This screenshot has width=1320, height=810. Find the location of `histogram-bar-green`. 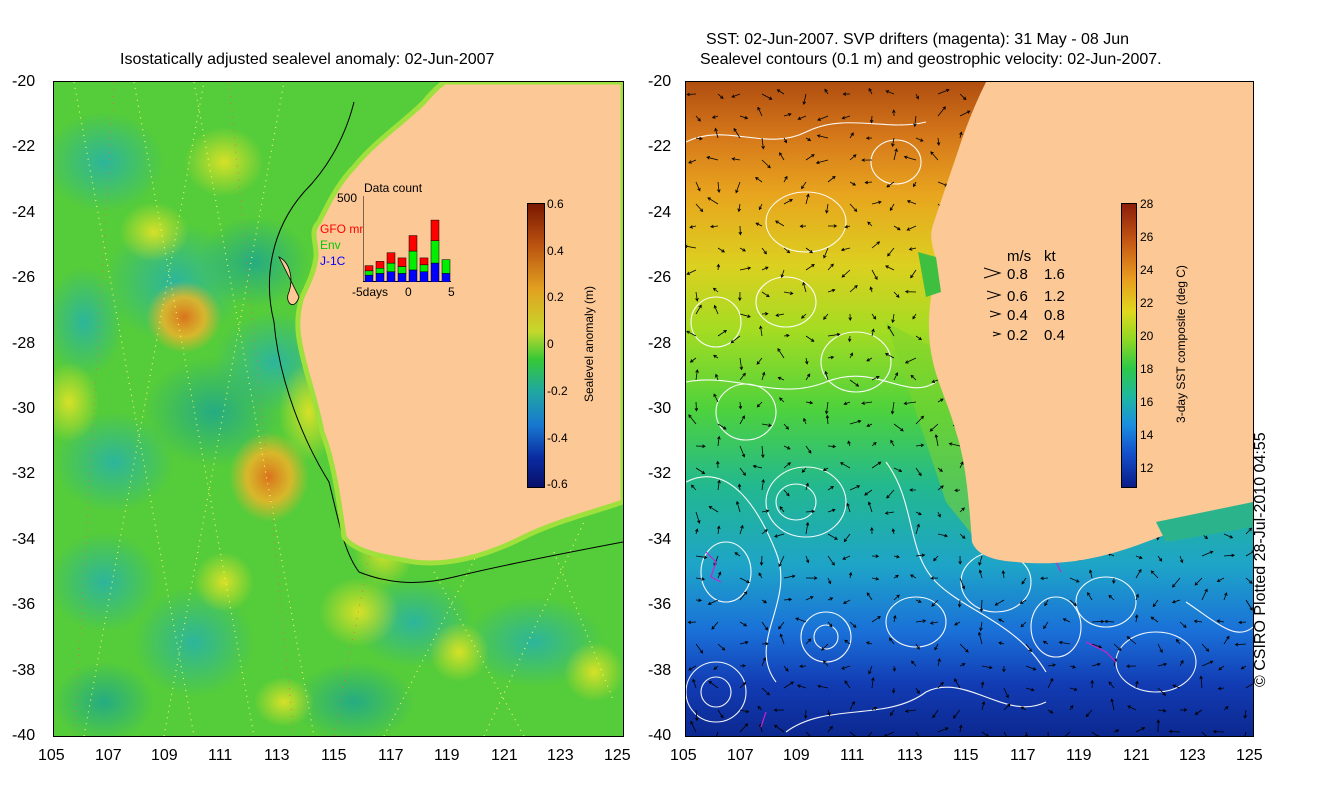

histogram-bar-green is located at coordinates (435, 252).